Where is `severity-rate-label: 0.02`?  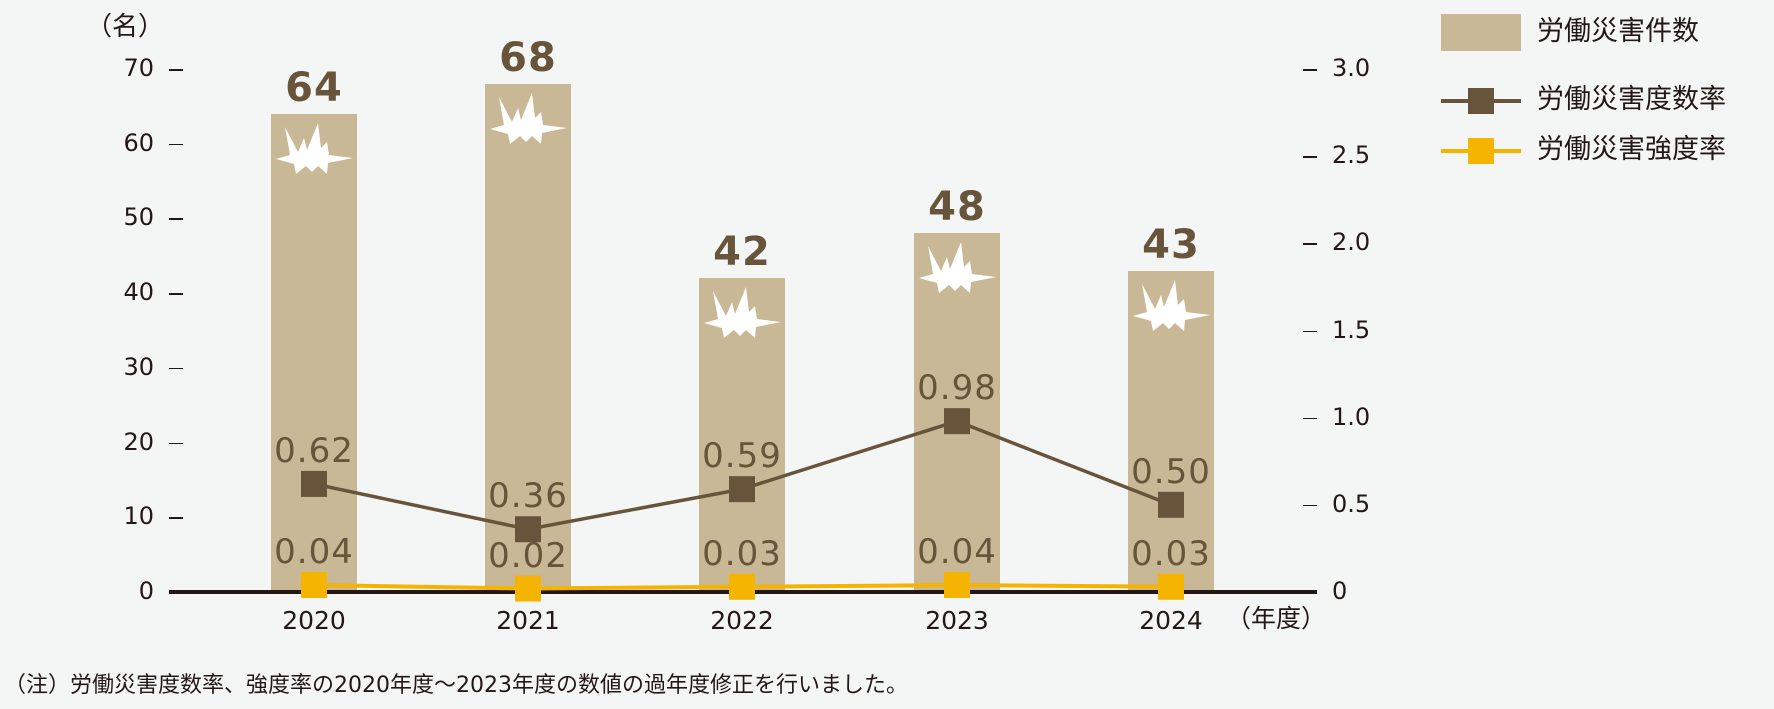
severity-rate-label: 0.02 is located at coordinates (528, 555).